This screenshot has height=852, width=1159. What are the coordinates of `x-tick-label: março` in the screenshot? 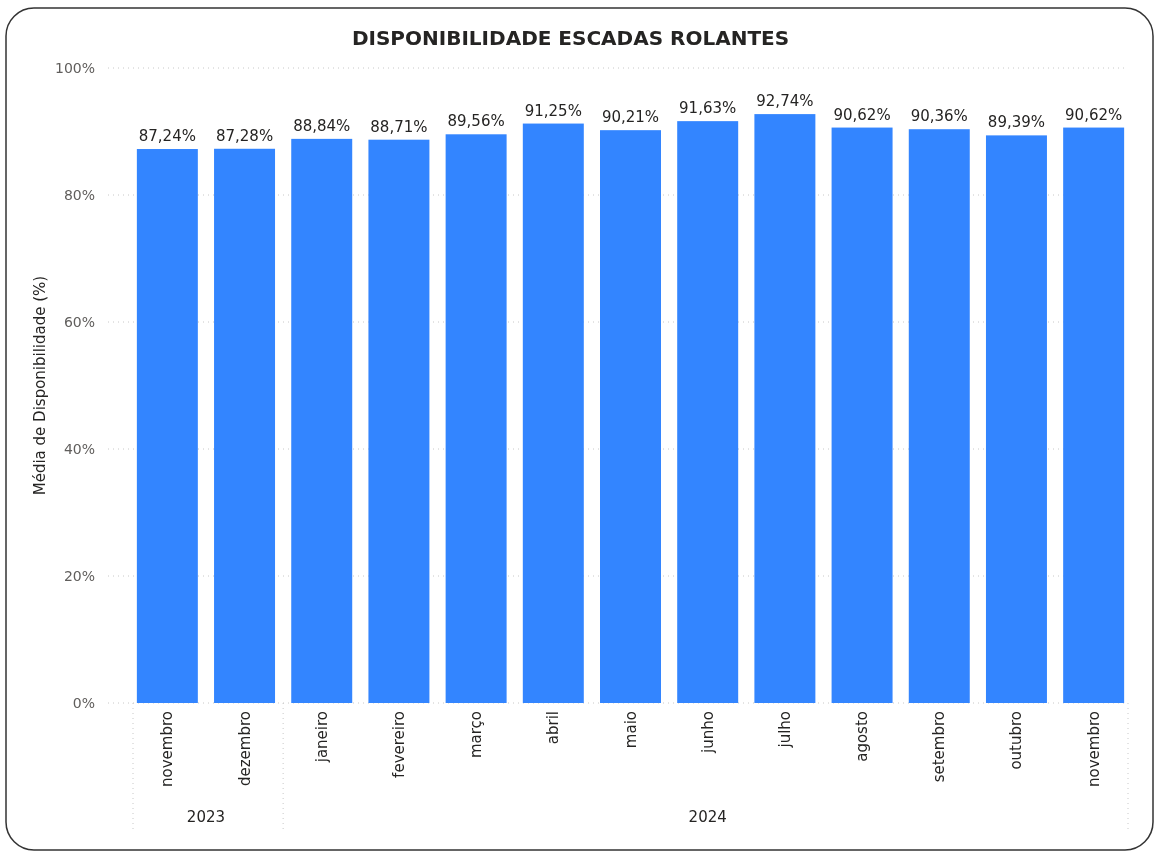 It's located at (476, 735).